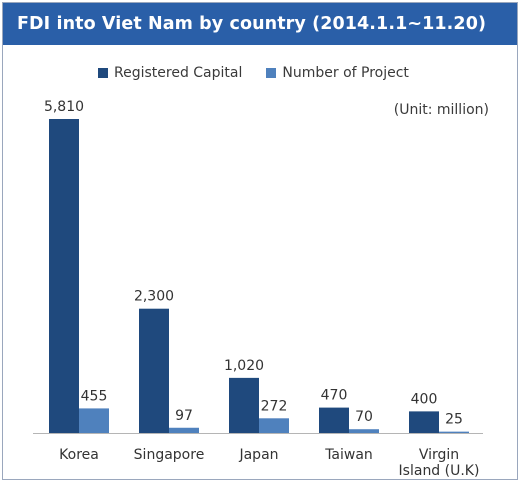  Describe the element at coordinates (345, 73) in the screenshot. I see `legend-label-number-of-project: Number of Project` at that location.